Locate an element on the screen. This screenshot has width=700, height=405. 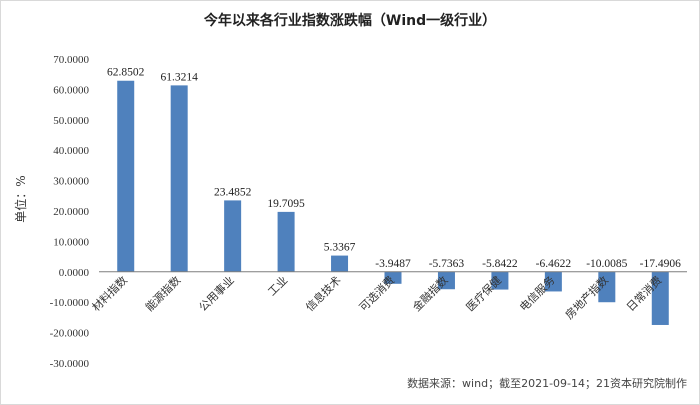
y-tick-label: 70.0000 is located at coordinates (71, 60).